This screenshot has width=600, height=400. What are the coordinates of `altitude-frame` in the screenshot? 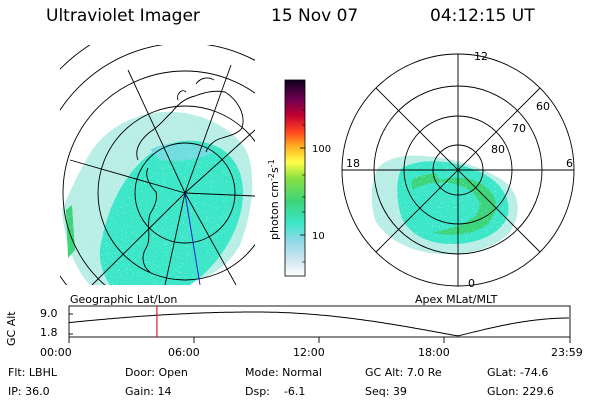 It's located at (319, 321).